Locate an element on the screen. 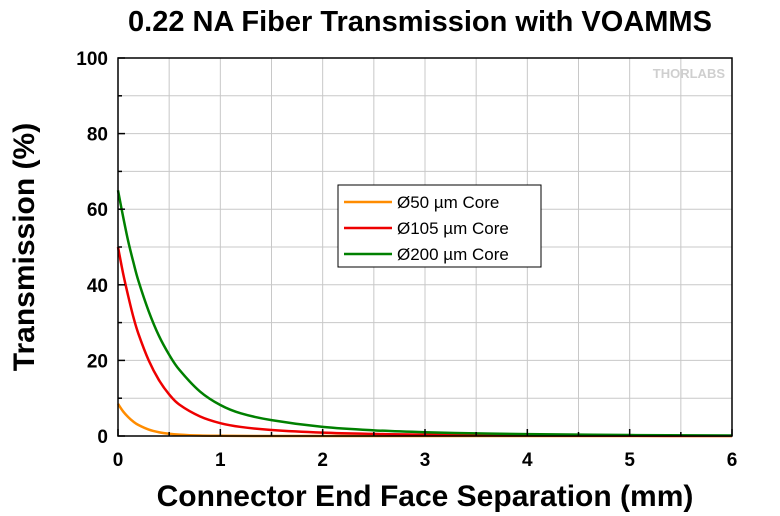 This screenshot has width=780, height=516. x-tick-label: 0 is located at coordinates (118, 460).